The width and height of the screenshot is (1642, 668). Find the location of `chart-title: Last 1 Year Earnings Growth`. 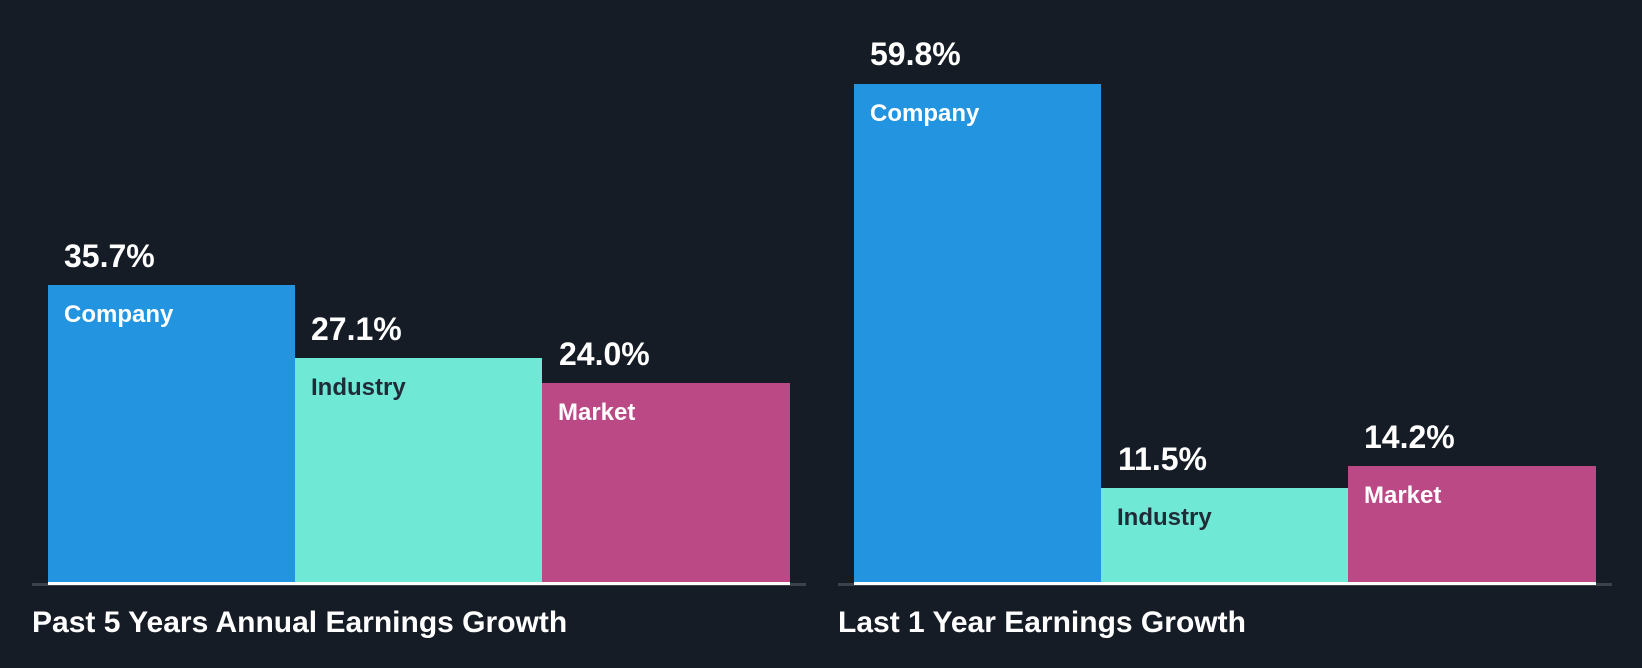

chart-title: Last 1 Year Earnings Growth is located at coordinates (1042, 622).